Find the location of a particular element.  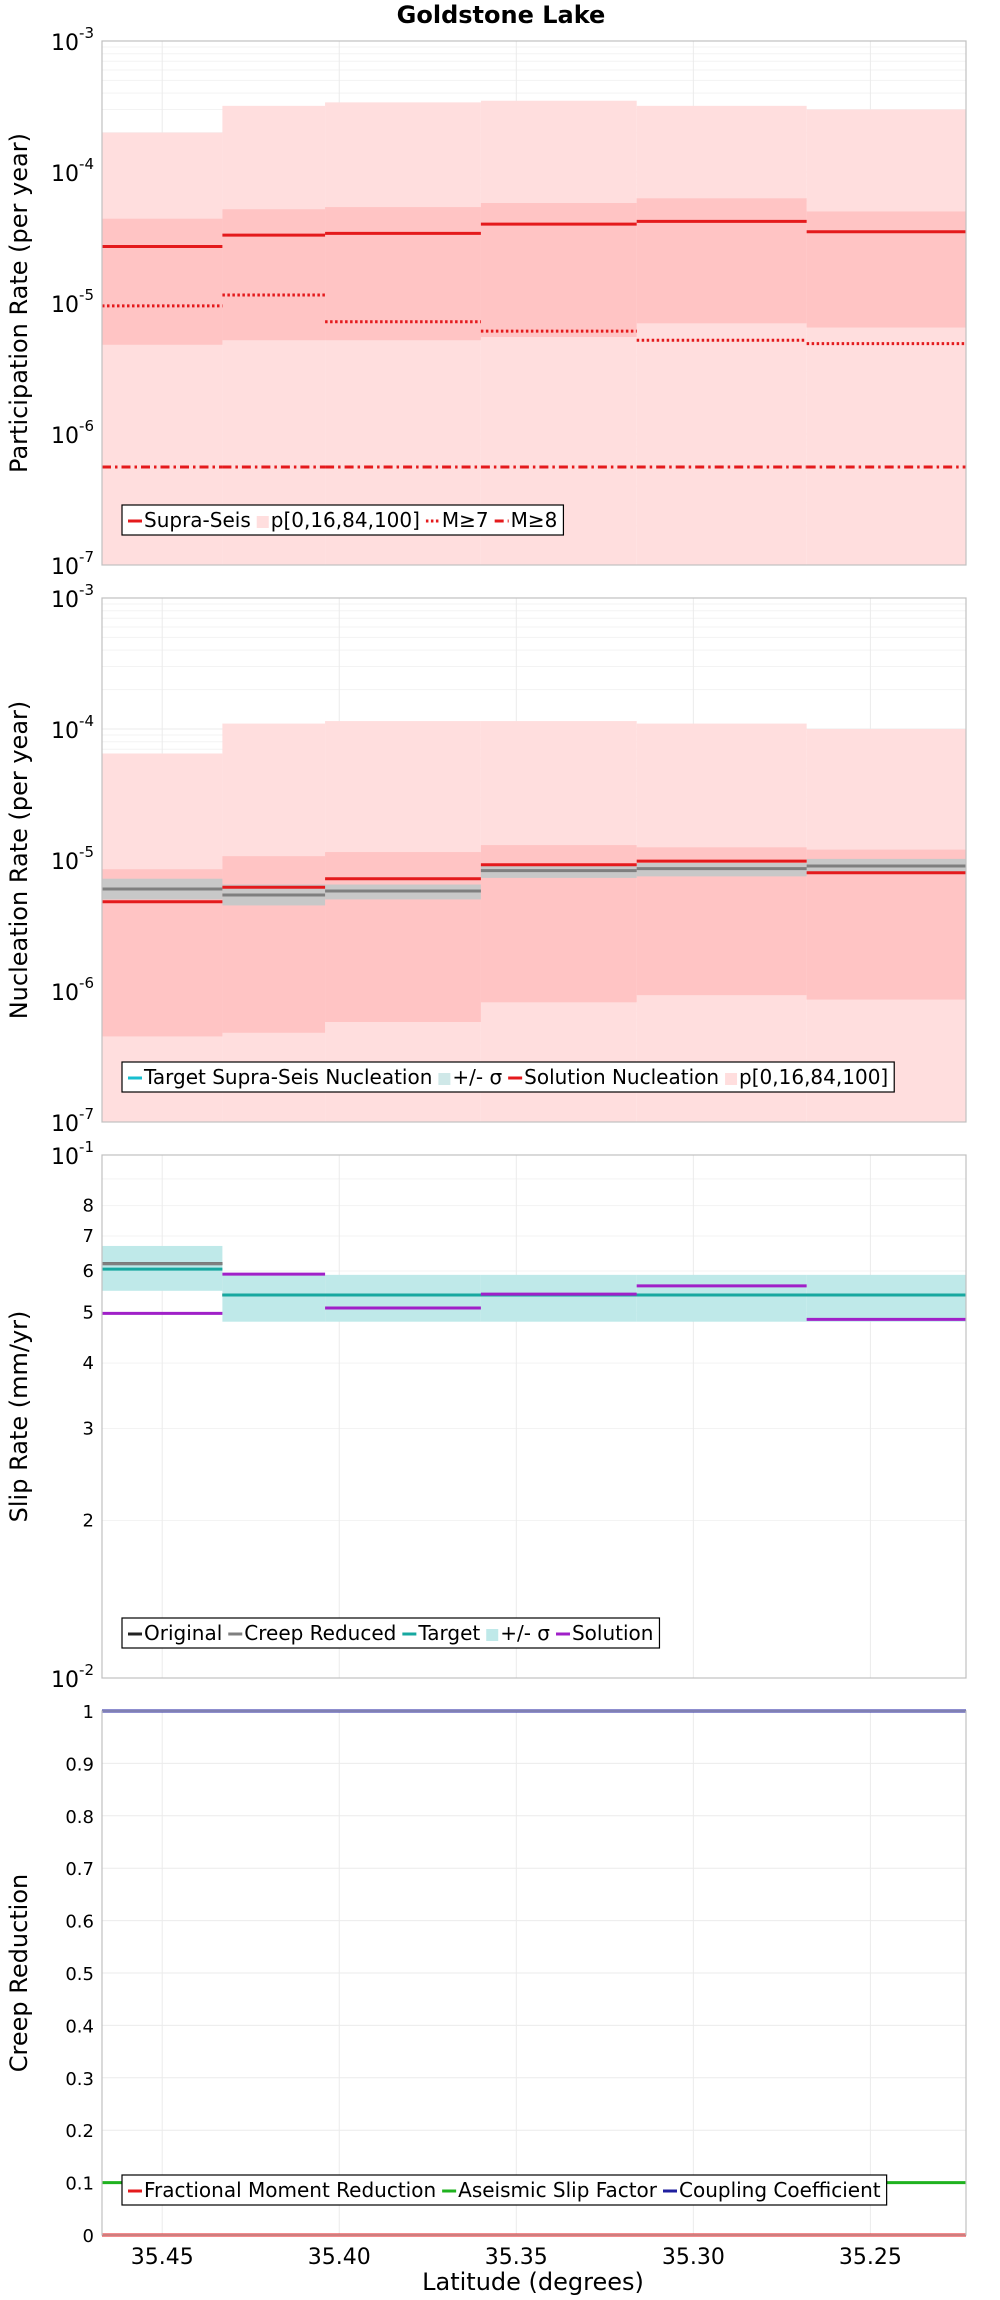

creep-ytick-9: 0.9 is located at coordinates (79, 1764).